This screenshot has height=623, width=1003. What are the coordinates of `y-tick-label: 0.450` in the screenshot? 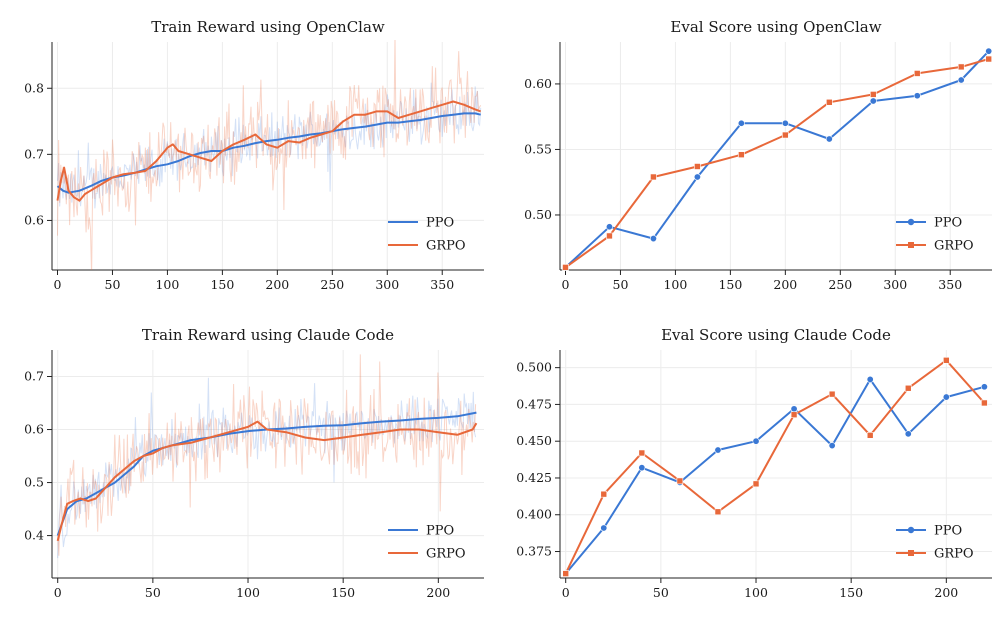 It's located at (534, 440).